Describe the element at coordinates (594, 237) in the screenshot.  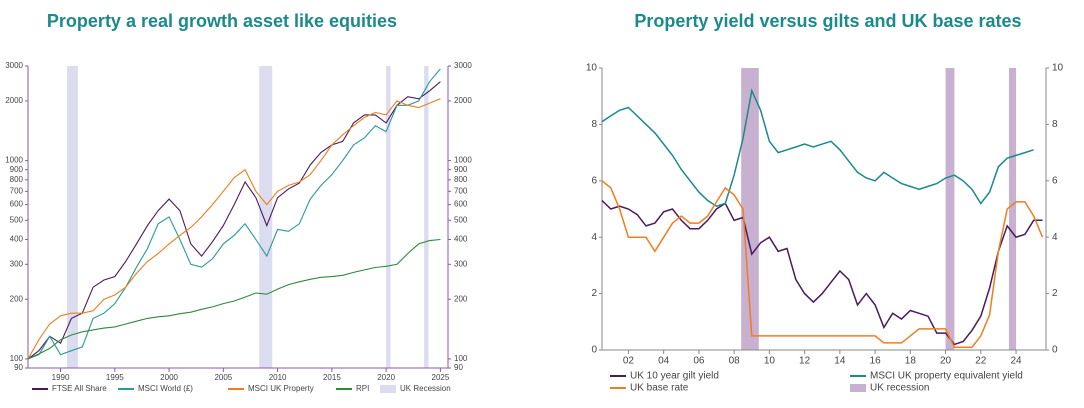
I see `y-tick-label: 4` at that location.